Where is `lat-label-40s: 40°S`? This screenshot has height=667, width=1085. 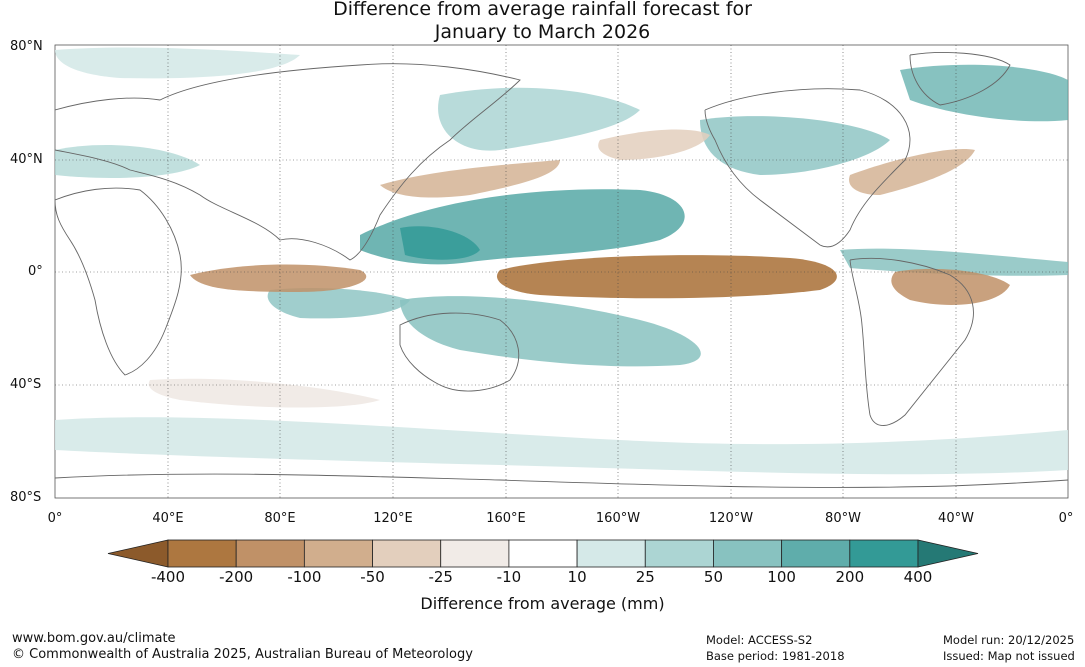
lat-label-40s: 40°S is located at coordinates (26, 384).